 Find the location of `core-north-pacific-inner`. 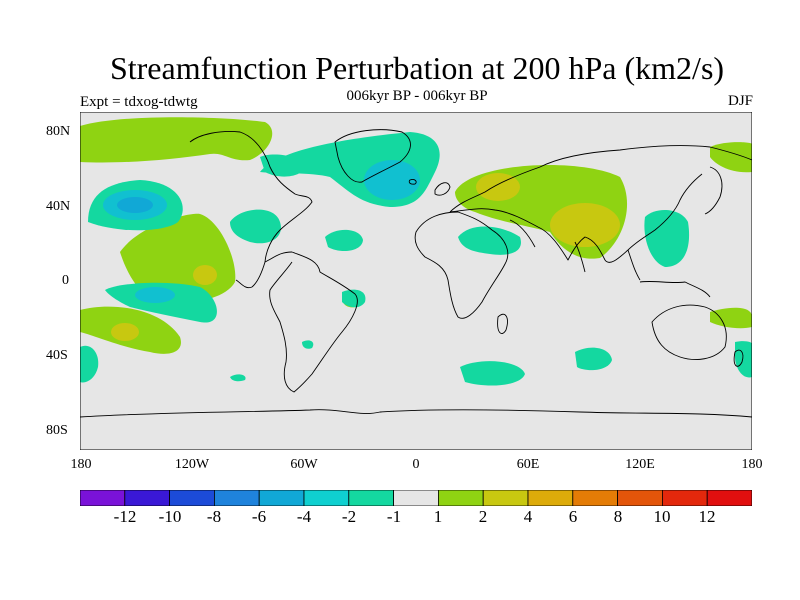

core-north-pacific-inner is located at coordinates (135, 205).